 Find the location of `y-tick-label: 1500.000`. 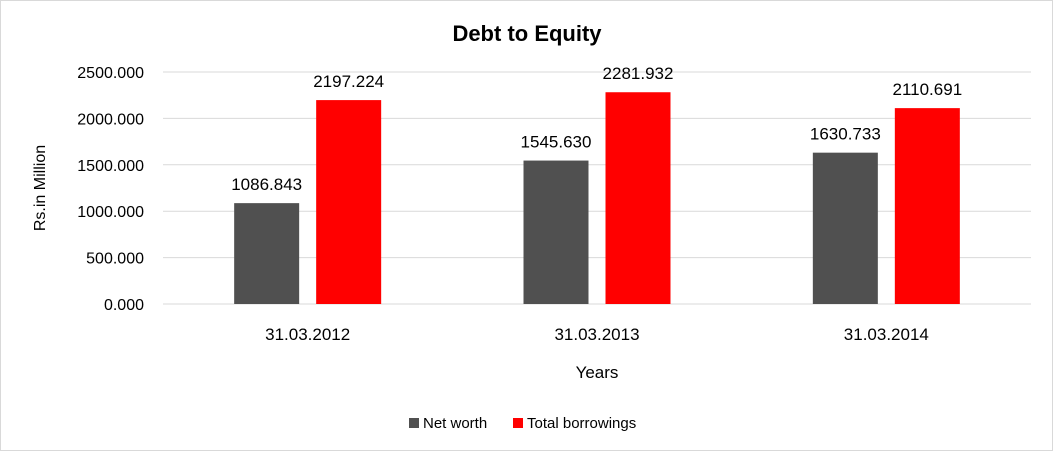

y-tick-label: 1500.000 is located at coordinates (110, 166).